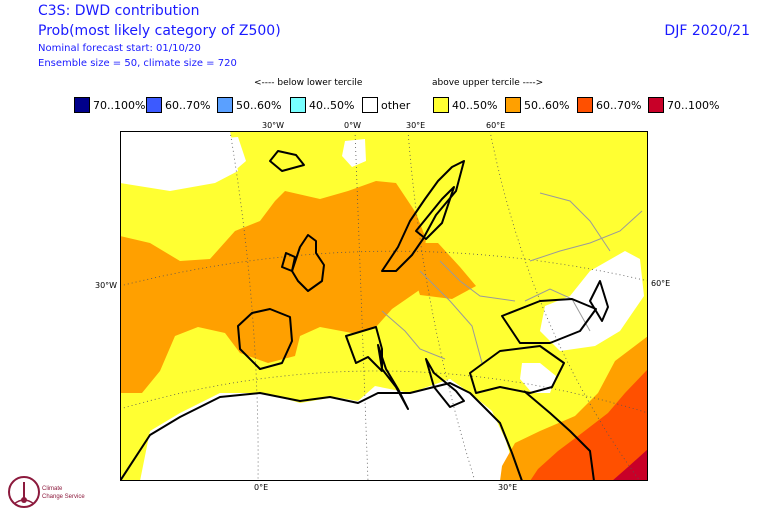  I want to click on lon-label-left-30w: 30°W, so click(106, 285).